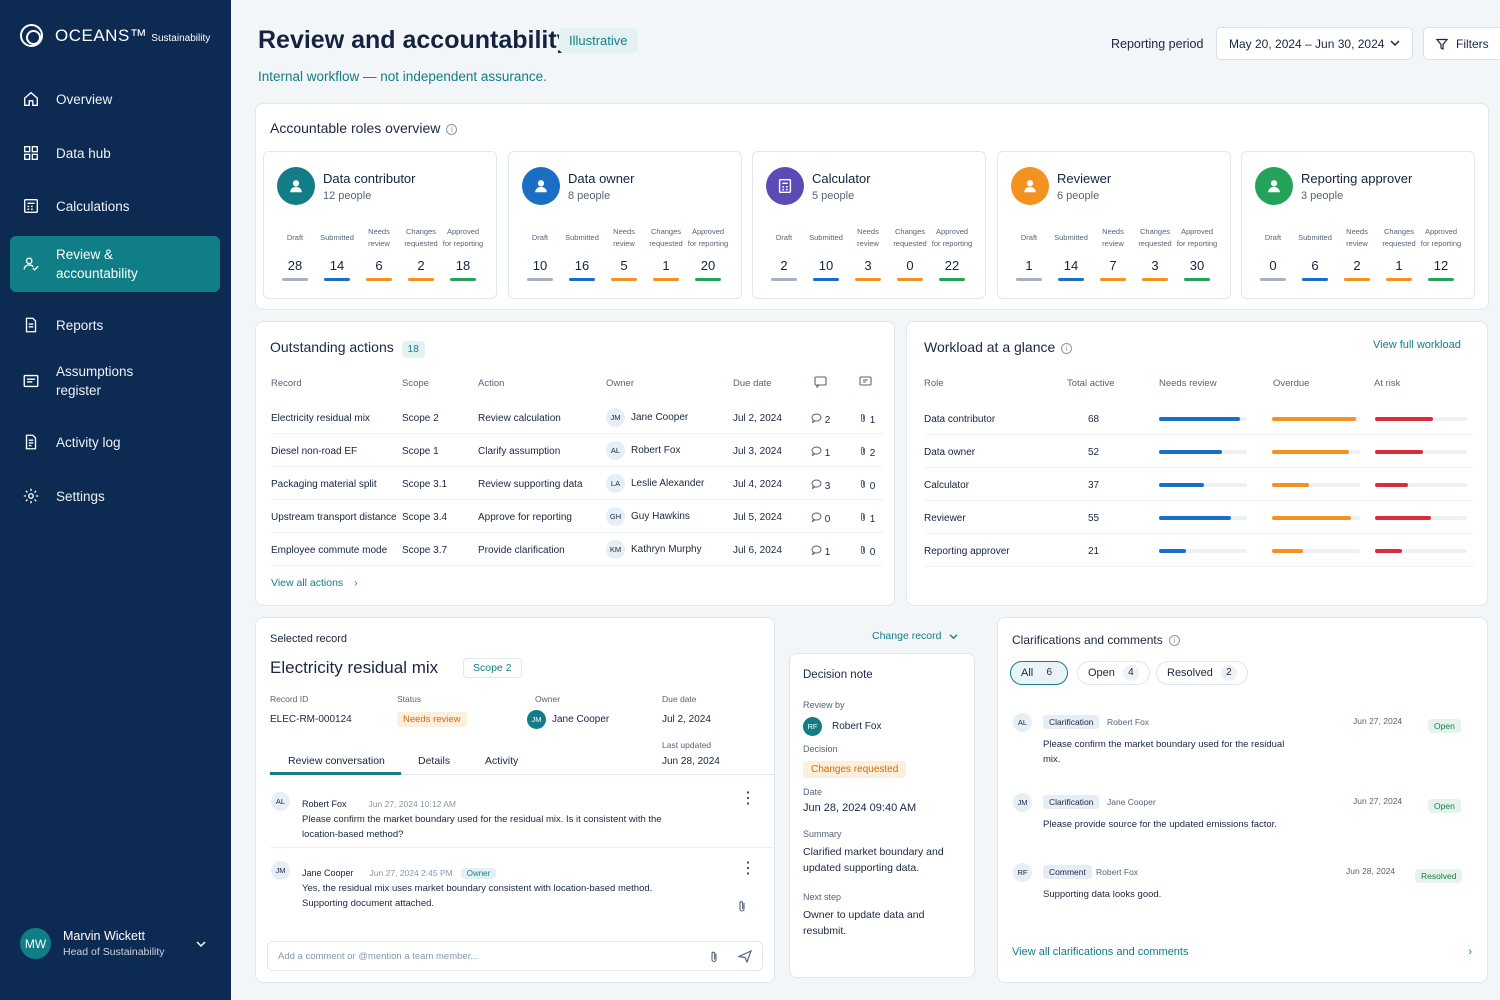 The width and height of the screenshot is (1500, 1000). Describe the element at coordinates (115, 325) in the screenshot. I see `nav-reports: Reports` at that location.